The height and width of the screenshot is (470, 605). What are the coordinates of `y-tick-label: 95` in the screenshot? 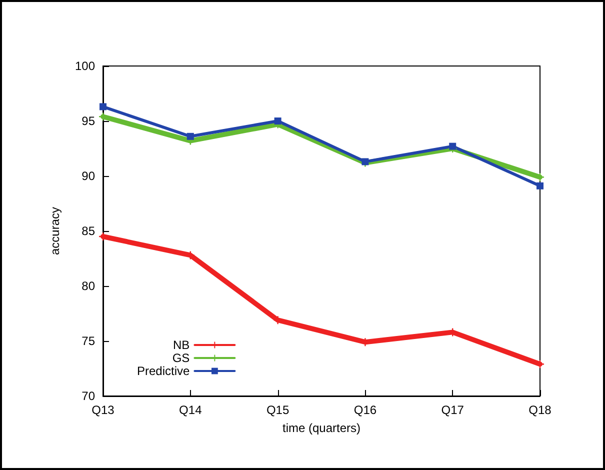 It's located at (89, 121).